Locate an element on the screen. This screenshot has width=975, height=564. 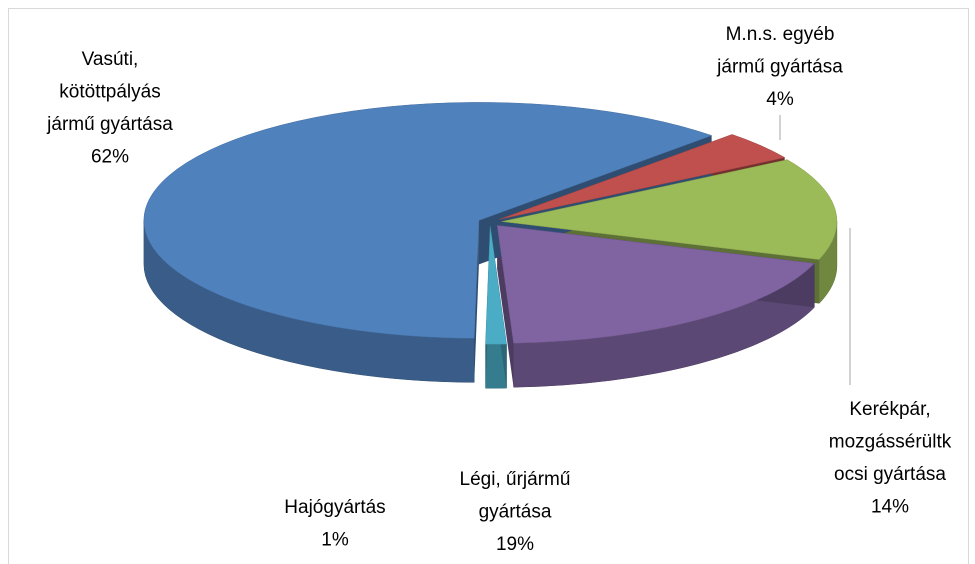
label-line: Kerékpár, is located at coordinates (889, 409).